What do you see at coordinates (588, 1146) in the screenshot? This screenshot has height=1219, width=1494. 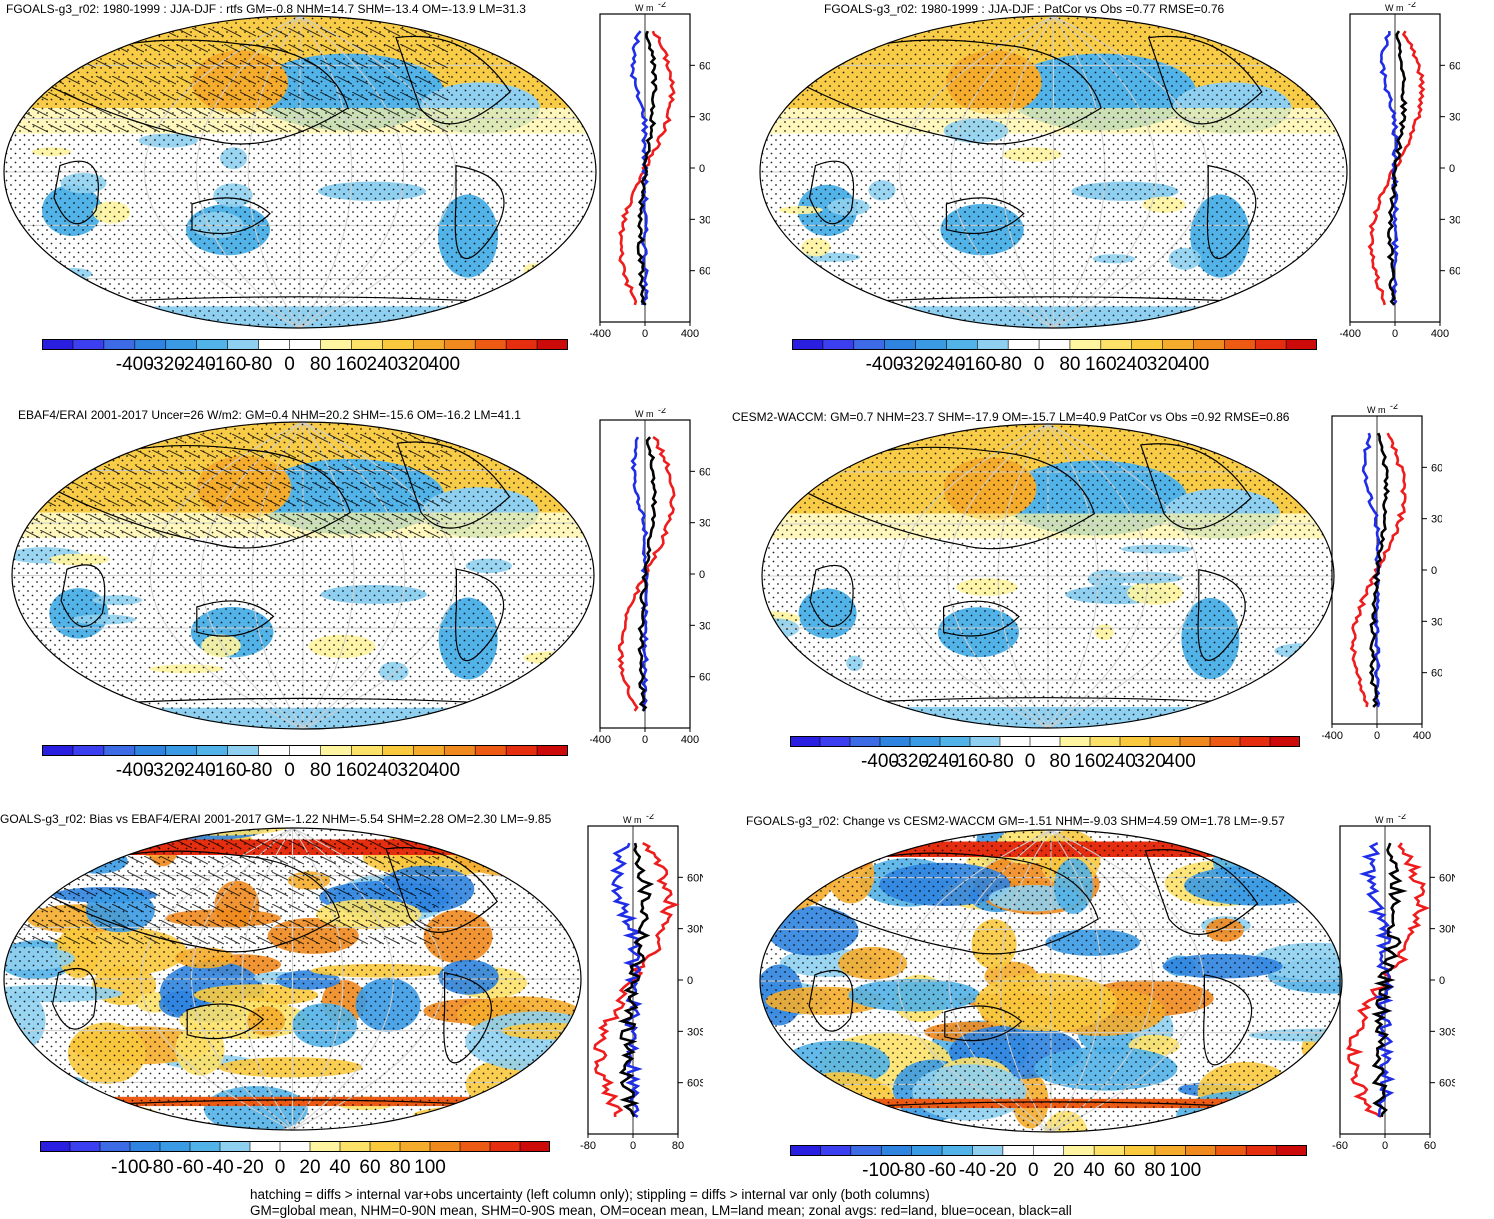 I see `zonal-x-tick-label: -80` at bounding box center [588, 1146].